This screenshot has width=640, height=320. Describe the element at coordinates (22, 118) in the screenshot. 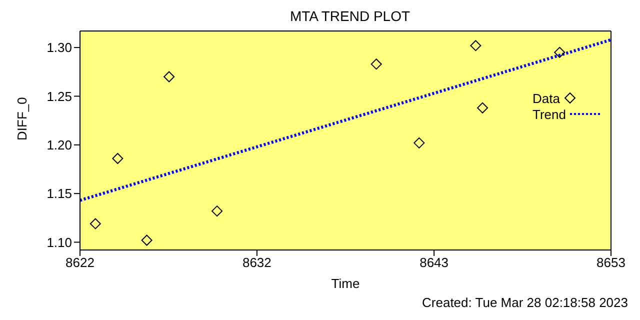

I see `y-axis-title: DIFF_0` at that location.